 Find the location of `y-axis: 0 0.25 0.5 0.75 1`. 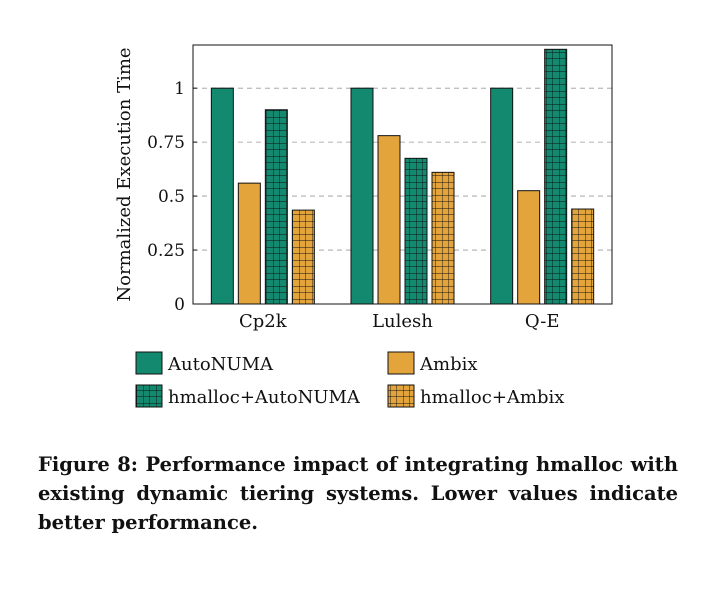

y-axis: 0 0.25 0.5 0.75 1 is located at coordinates (172, 197).